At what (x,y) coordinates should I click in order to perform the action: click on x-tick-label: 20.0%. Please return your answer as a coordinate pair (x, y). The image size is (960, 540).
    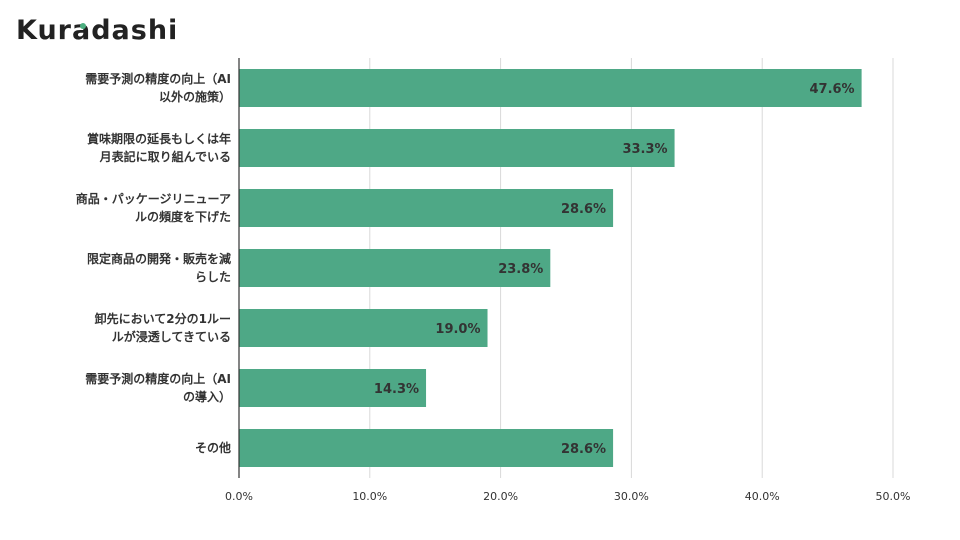
    Looking at the image, I should click on (500, 496).